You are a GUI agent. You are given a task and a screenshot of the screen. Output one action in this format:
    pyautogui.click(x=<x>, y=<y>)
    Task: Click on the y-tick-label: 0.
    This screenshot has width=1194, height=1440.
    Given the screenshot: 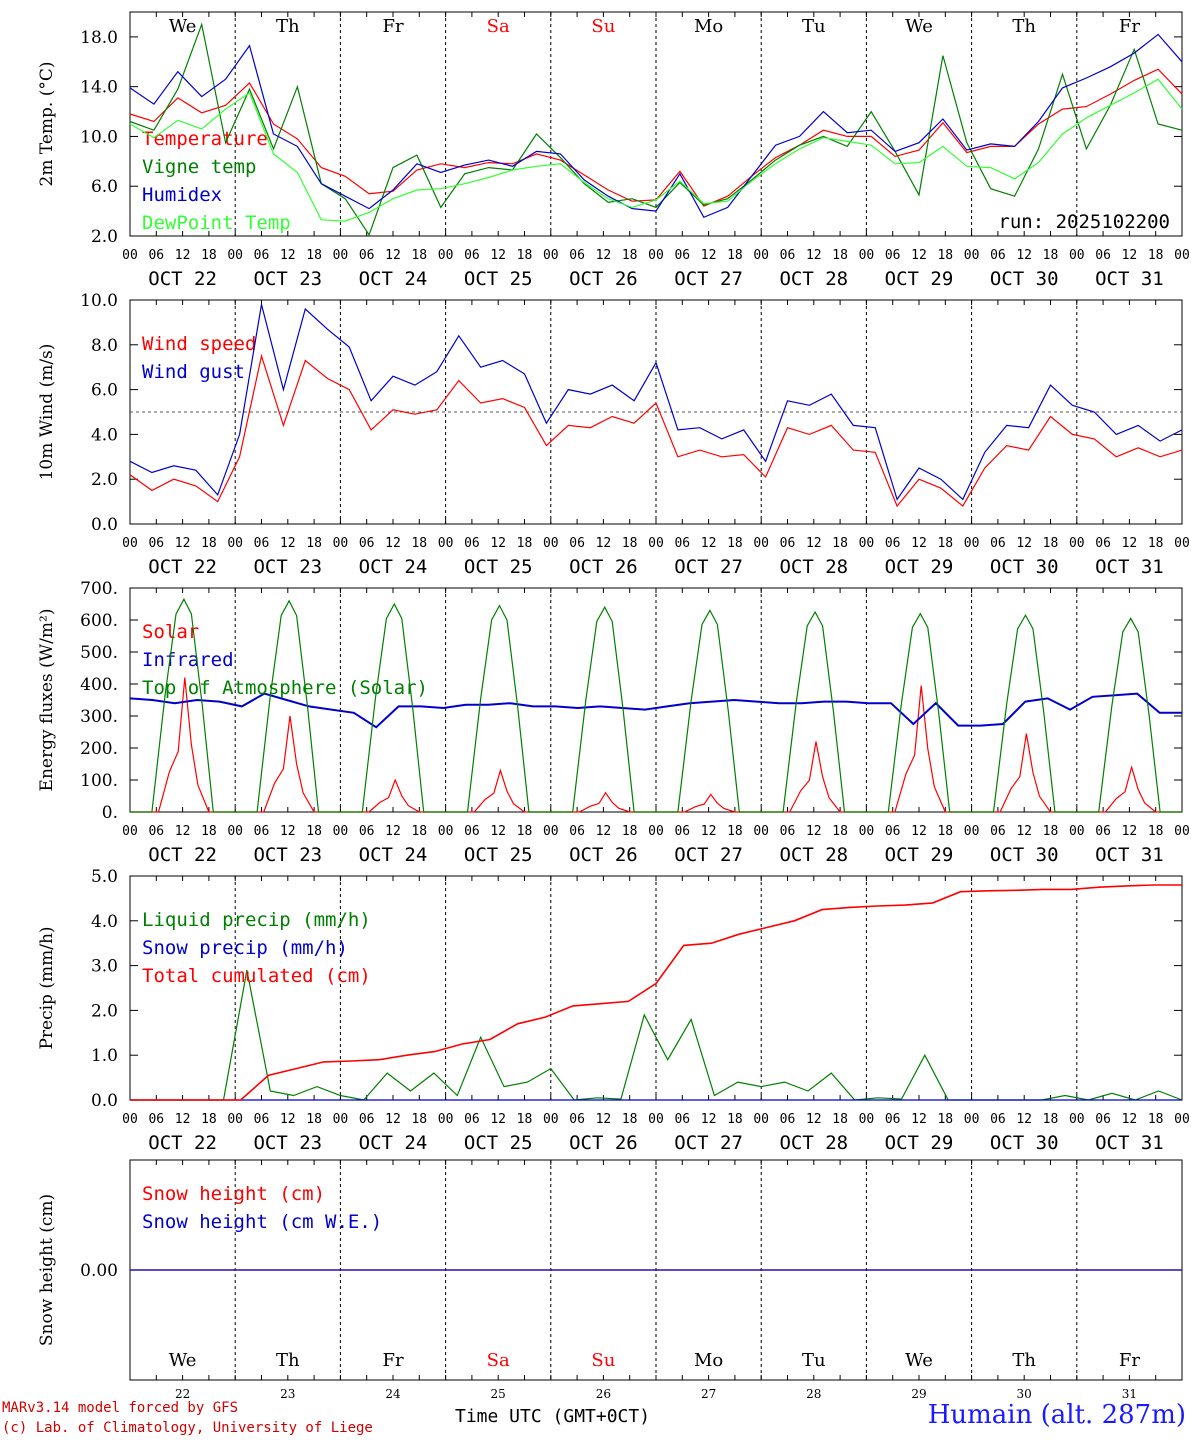 What is the action you would take?
    pyautogui.click(x=110, y=813)
    